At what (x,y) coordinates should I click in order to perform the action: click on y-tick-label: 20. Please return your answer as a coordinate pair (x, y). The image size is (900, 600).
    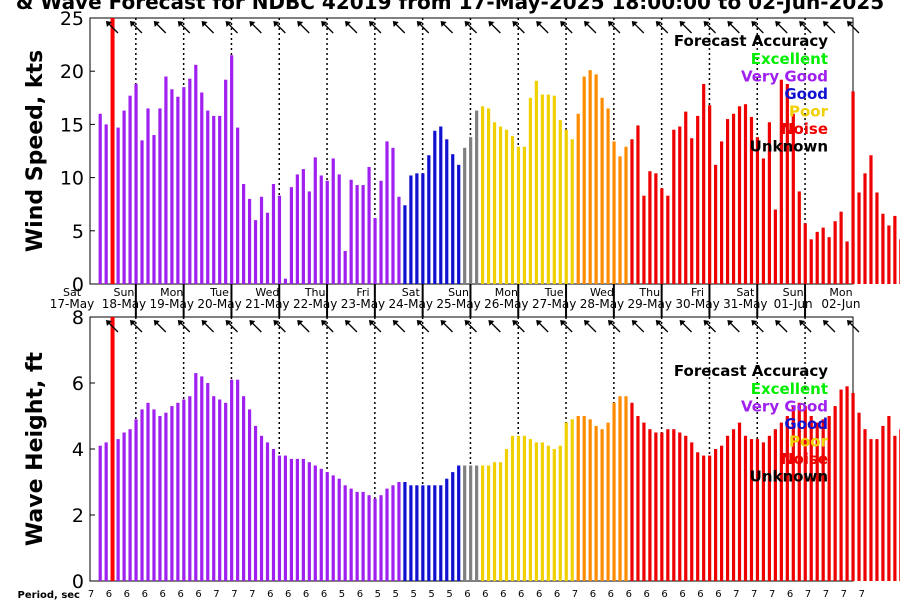
    Looking at the image, I should click on (72, 72).